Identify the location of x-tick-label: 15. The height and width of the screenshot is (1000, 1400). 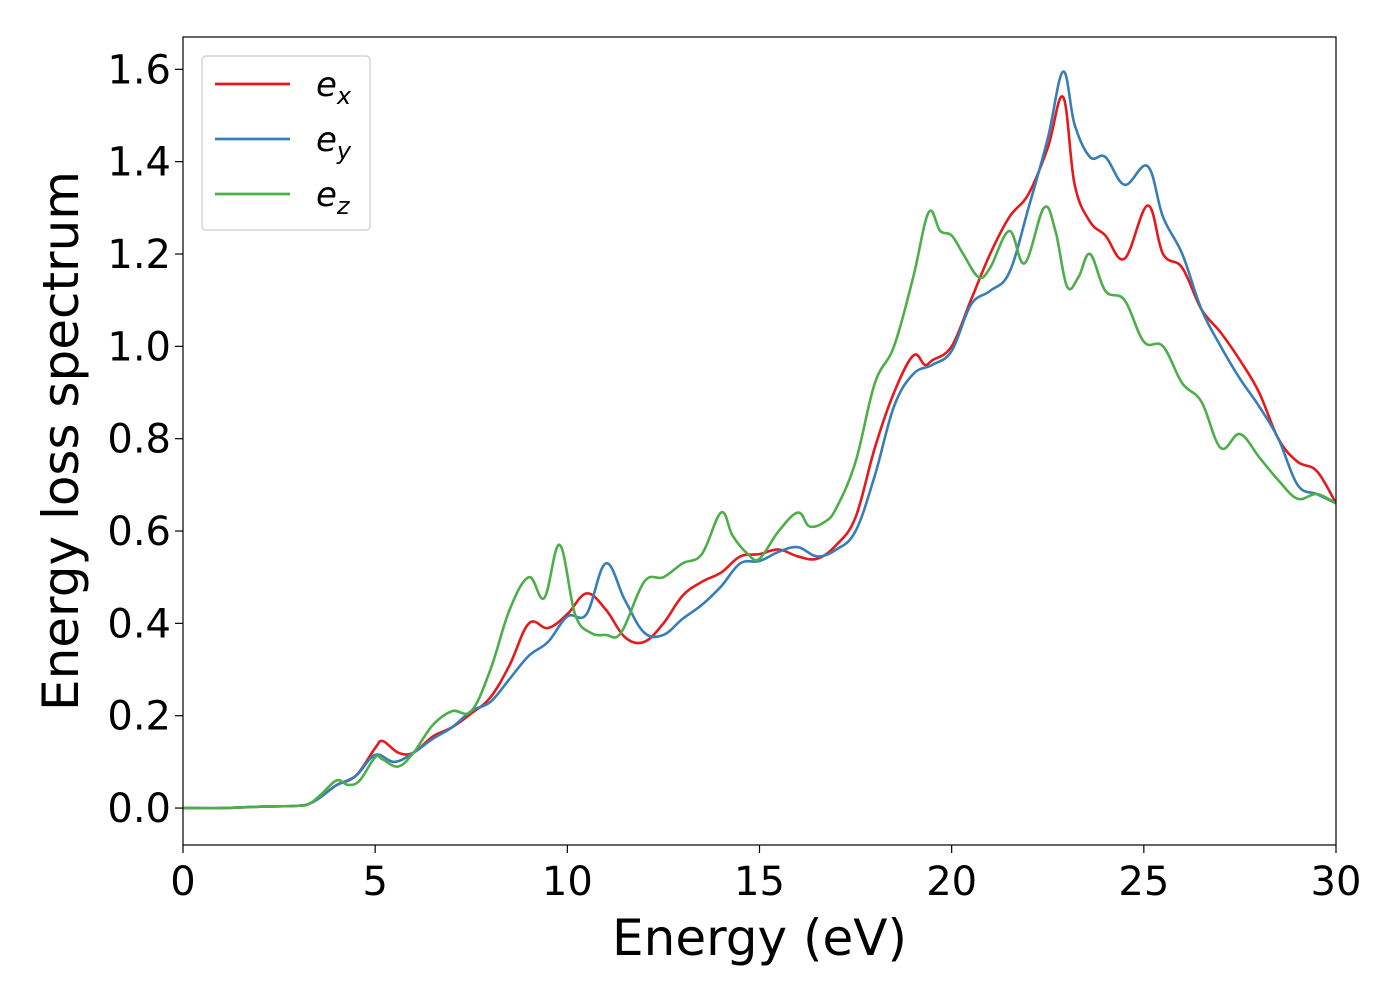
(759, 882).